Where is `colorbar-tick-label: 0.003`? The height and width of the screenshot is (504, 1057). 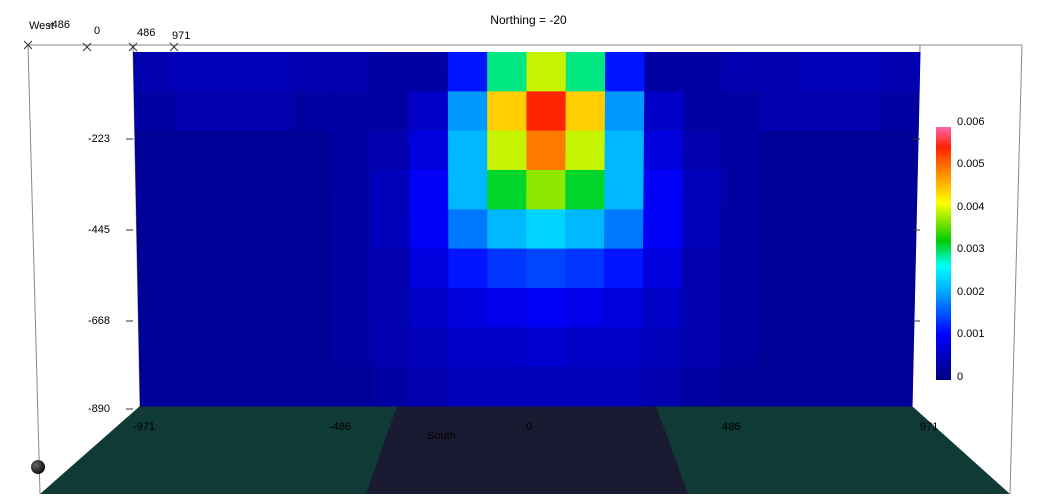 colorbar-tick-label: 0.003 is located at coordinates (971, 249).